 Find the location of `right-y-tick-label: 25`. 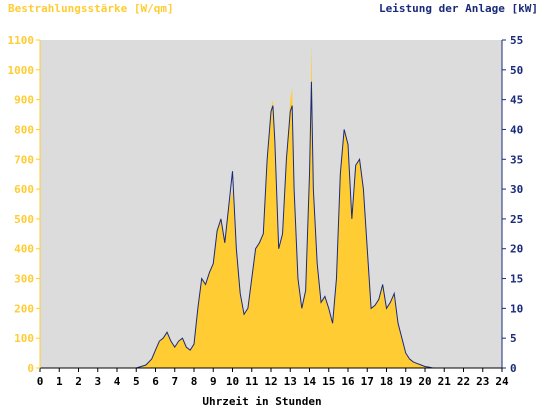

right-y-tick-label: 25 is located at coordinates (516, 219).